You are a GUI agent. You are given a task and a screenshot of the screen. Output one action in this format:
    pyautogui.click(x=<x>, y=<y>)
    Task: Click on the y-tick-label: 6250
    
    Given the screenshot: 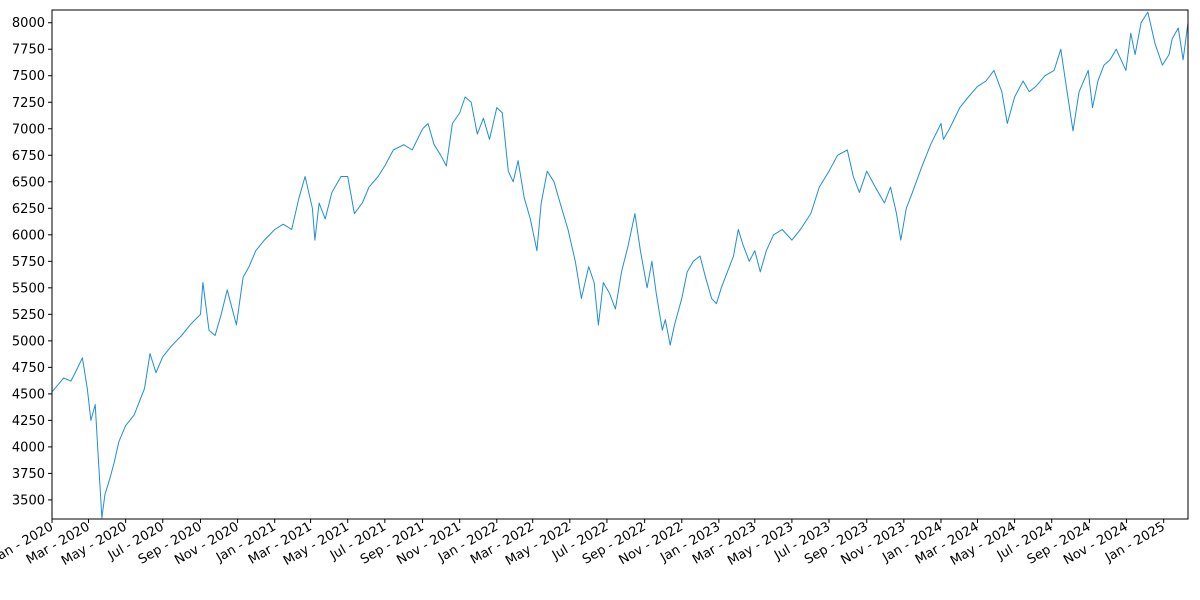 What is the action you would take?
    pyautogui.click(x=28, y=209)
    